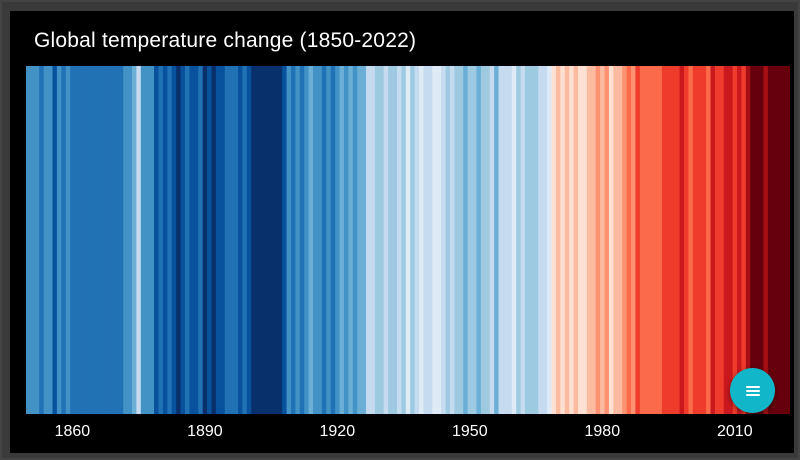 The height and width of the screenshot is (460, 800). I want to click on stripe-1993, so click(660, 240).